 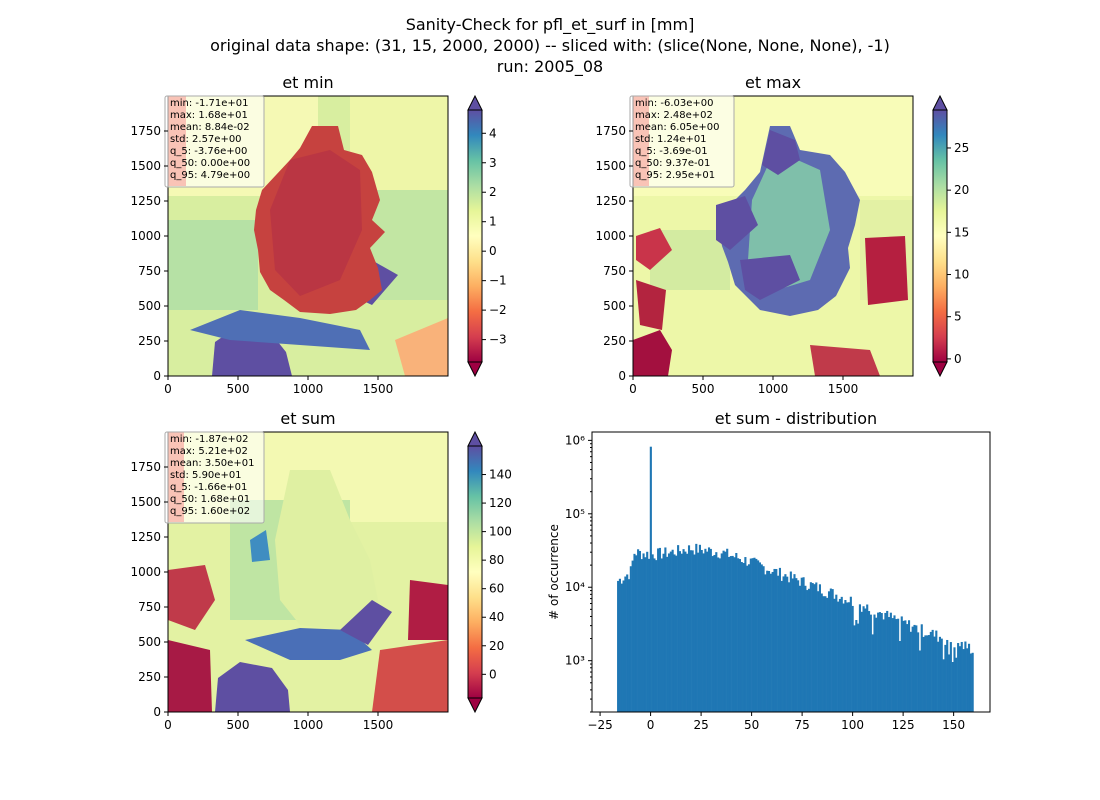 What do you see at coordinates (843, 389) in the screenshot?
I see `x-tick-label: 1500` at bounding box center [843, 389].